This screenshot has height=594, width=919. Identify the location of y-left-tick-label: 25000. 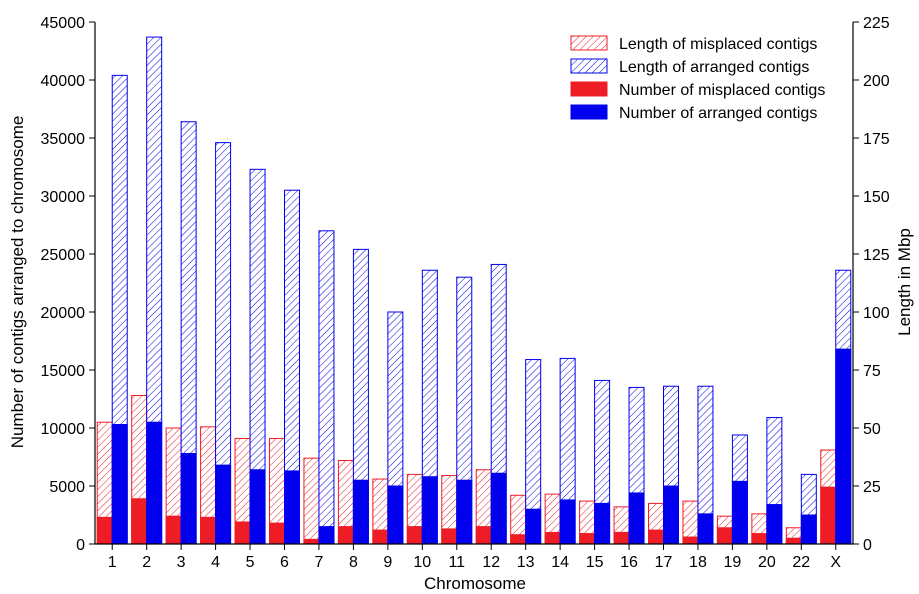
(63, 255).